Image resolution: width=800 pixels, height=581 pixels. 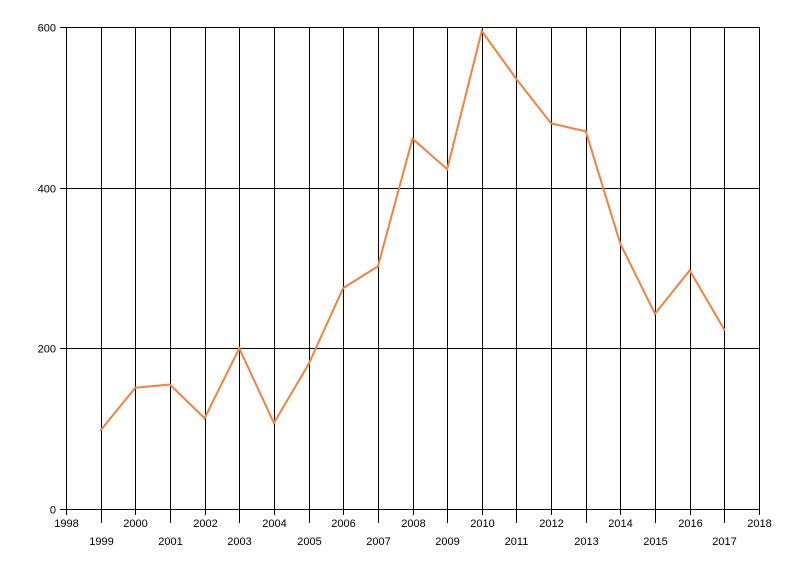 I want to click on y-tick-label: 600, so click(x=47, y=29).